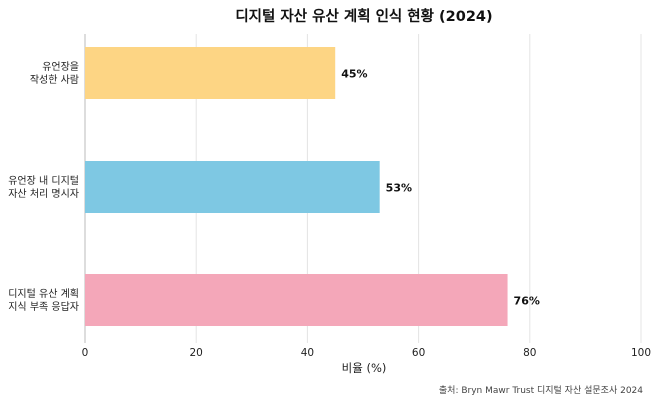 The image size is (658, 405). What do you see at coordinates (43, 187) in the screenshot?
I see `category-label: 유언장 내 디지털 자산 처리 명시자` at bounding box center [43, 187].